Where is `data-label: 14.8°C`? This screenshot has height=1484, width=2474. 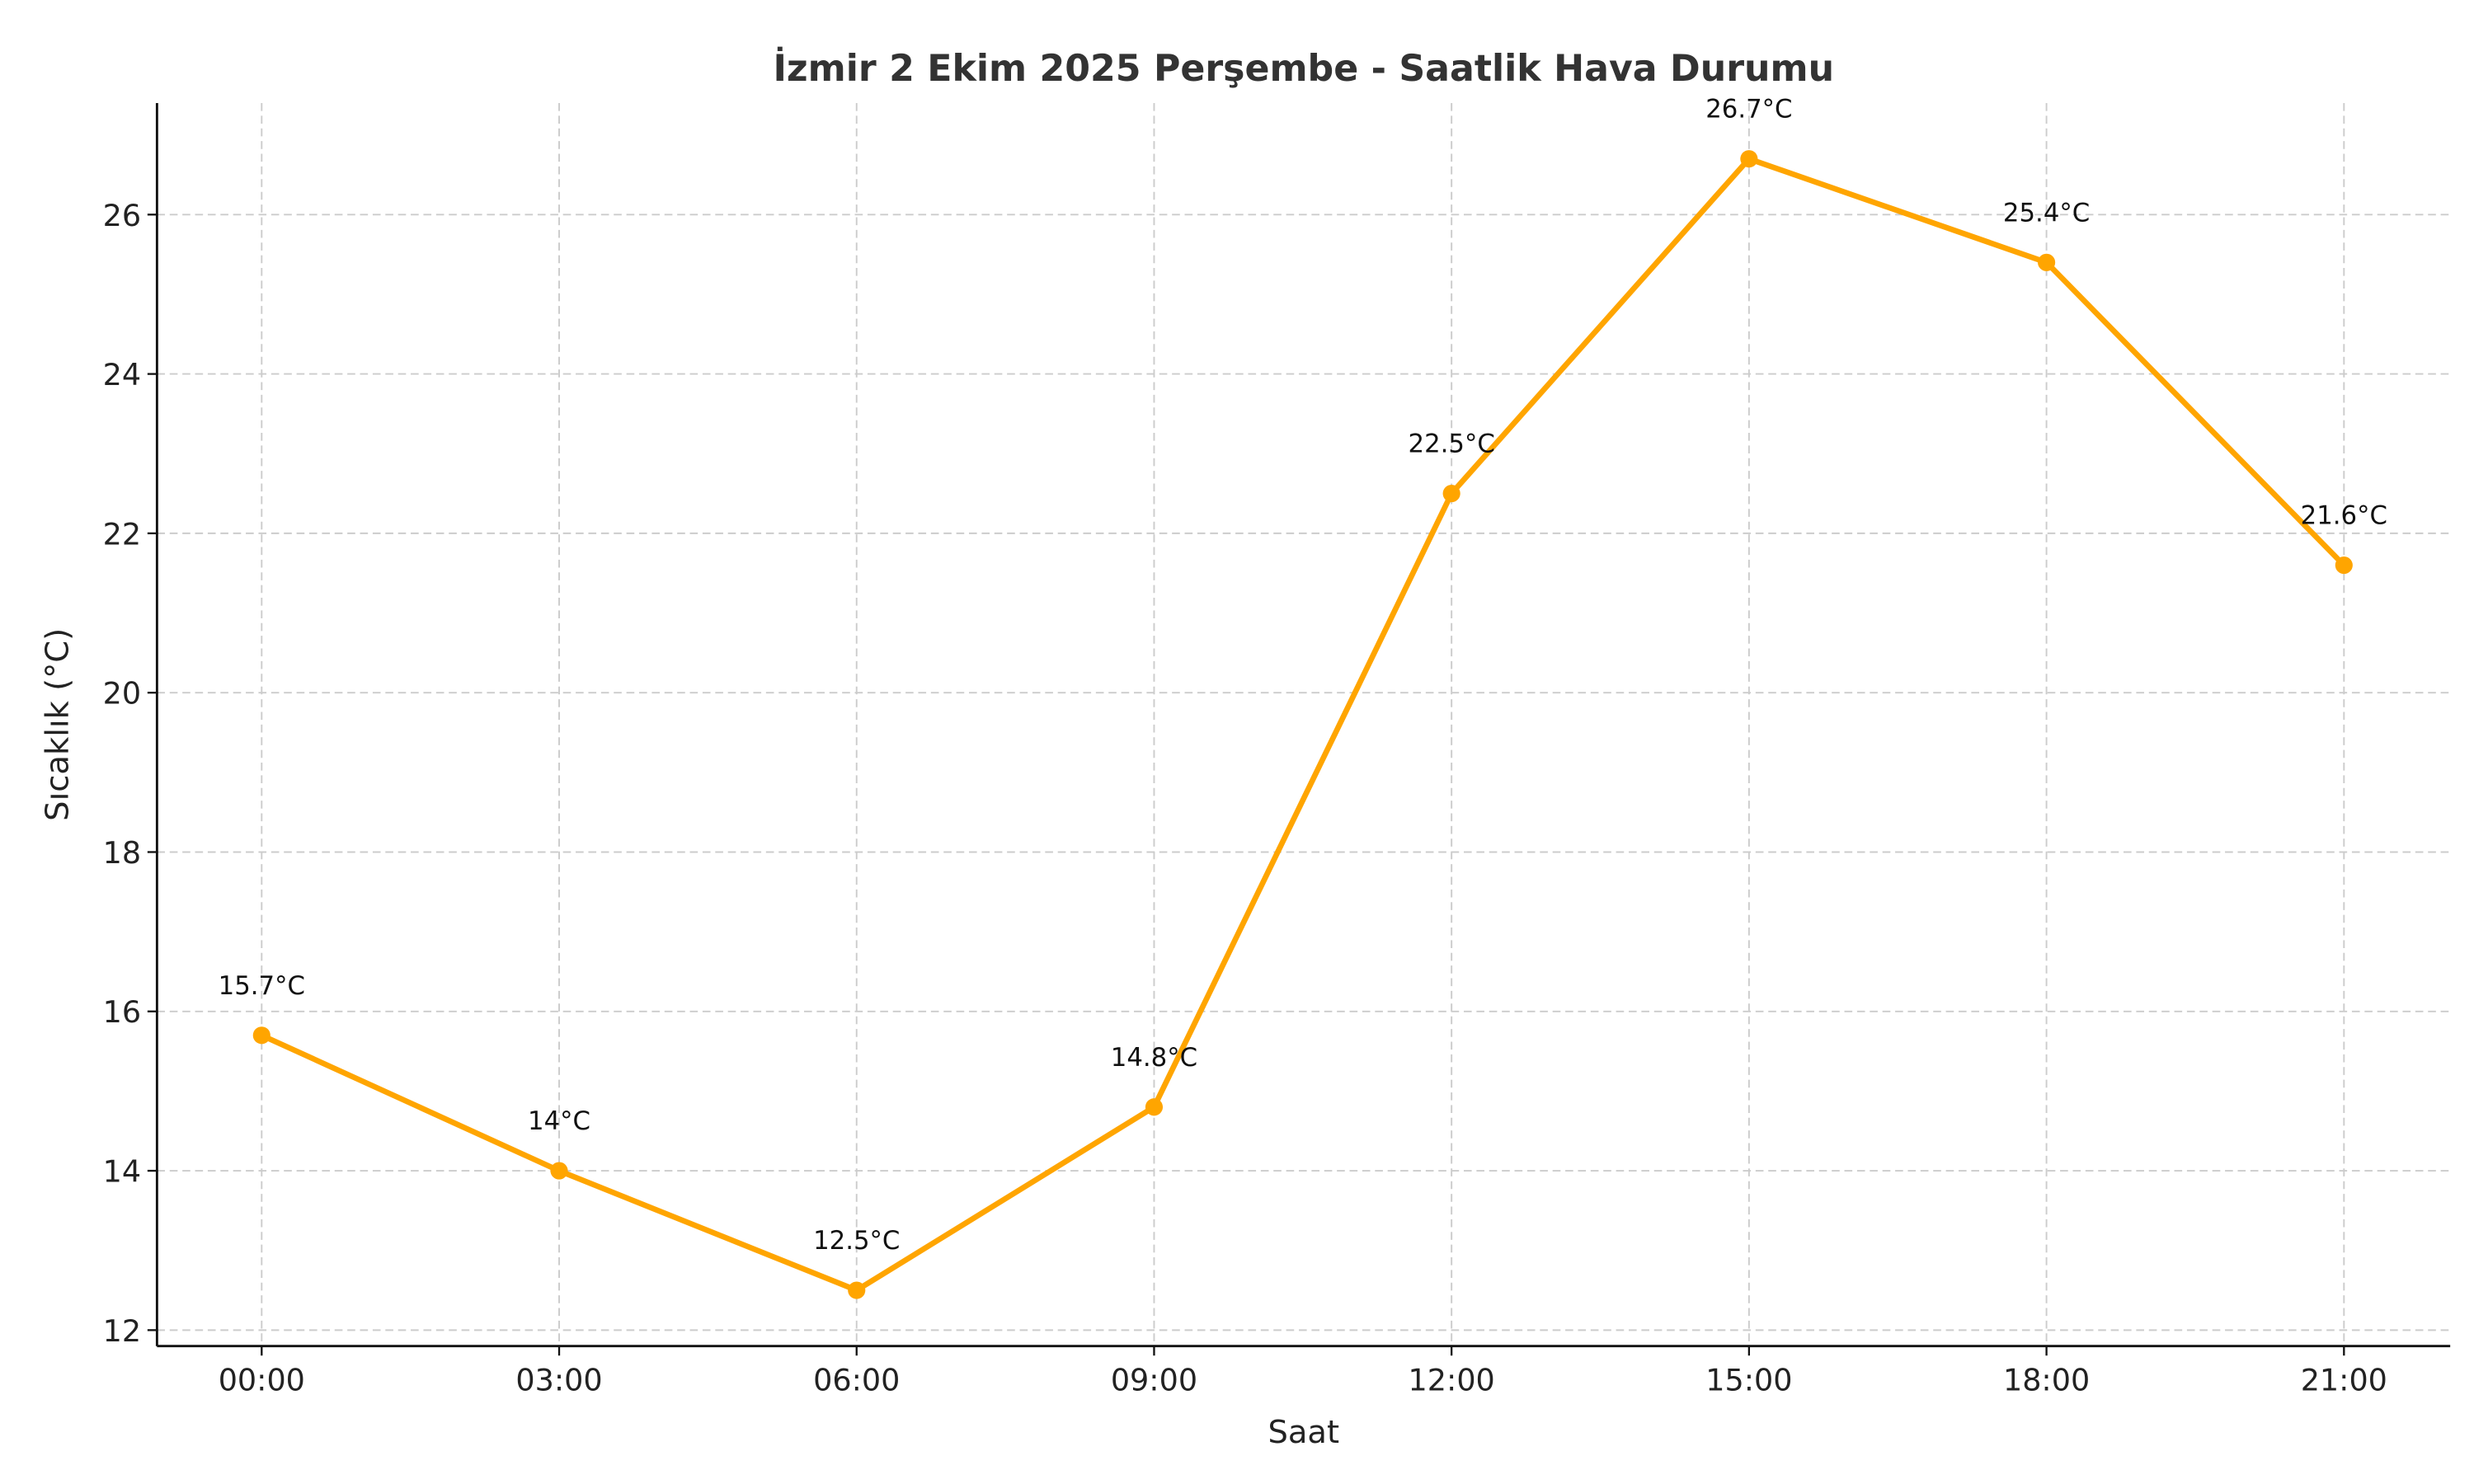 data-label: 14.8°C is located at coordinates (1154, 1058).